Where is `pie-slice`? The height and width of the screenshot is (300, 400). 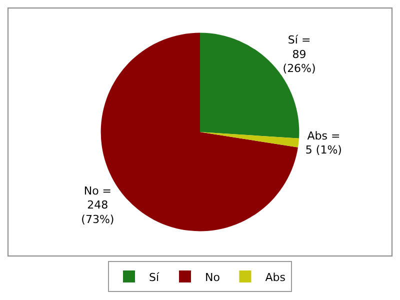
pie-slice is located at coordinates (249, 140).